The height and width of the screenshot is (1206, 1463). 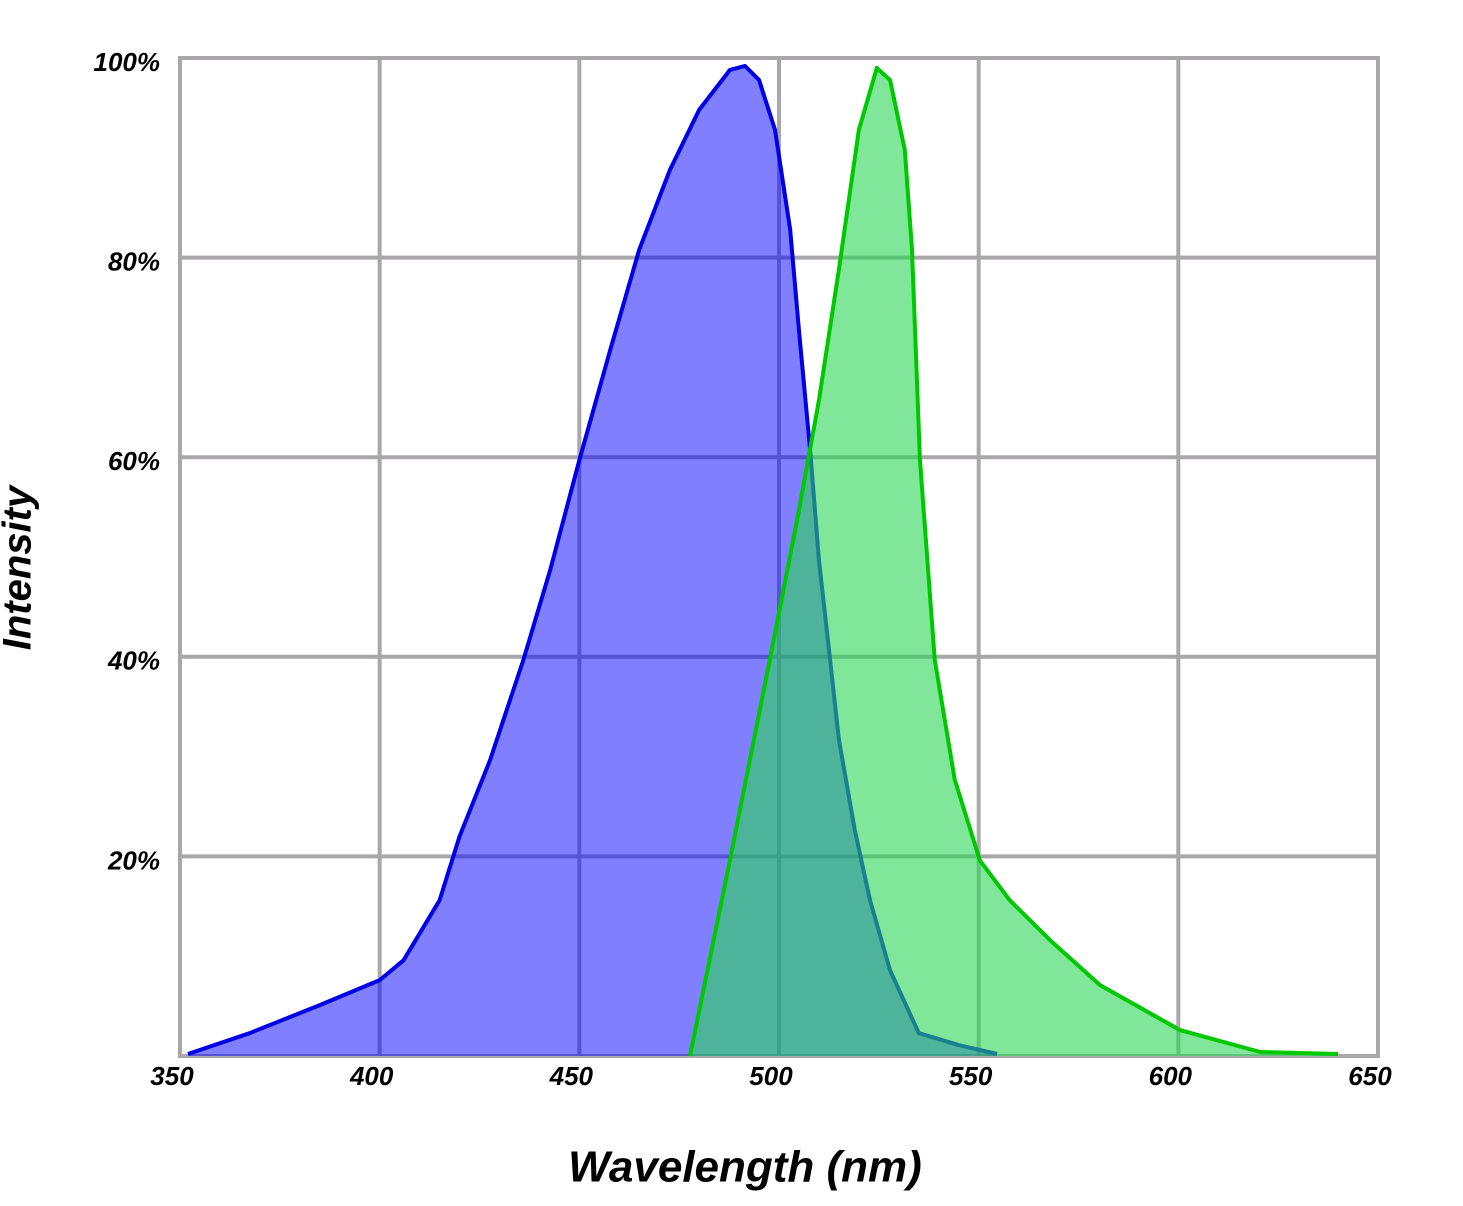 I want to click on x-tick-label: 550, so click(x=971, y=1076).